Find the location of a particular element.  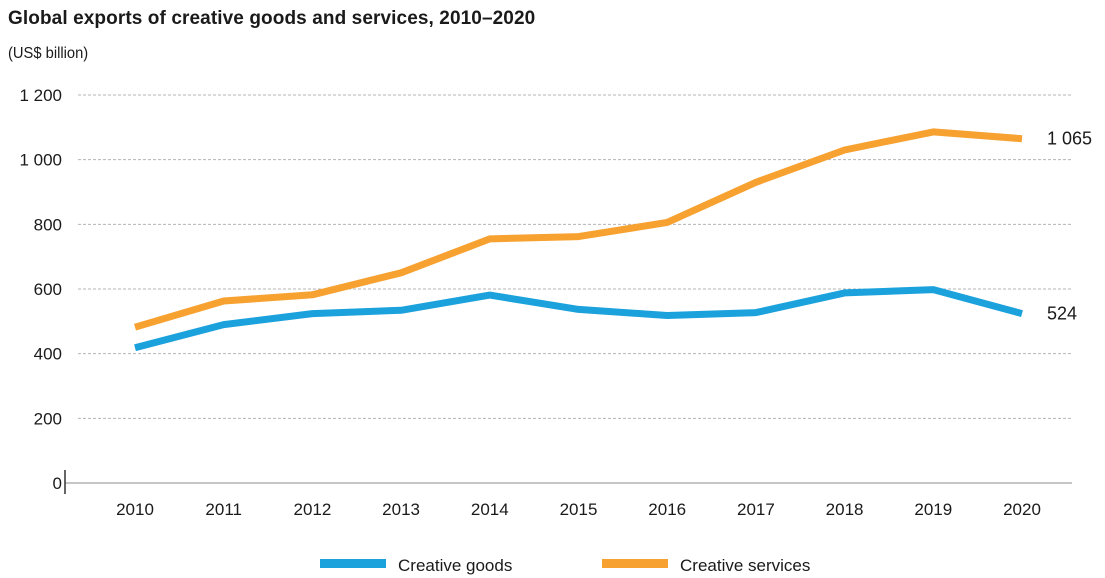

x-tick-label: 2015 is located at coordinates (579, 509).